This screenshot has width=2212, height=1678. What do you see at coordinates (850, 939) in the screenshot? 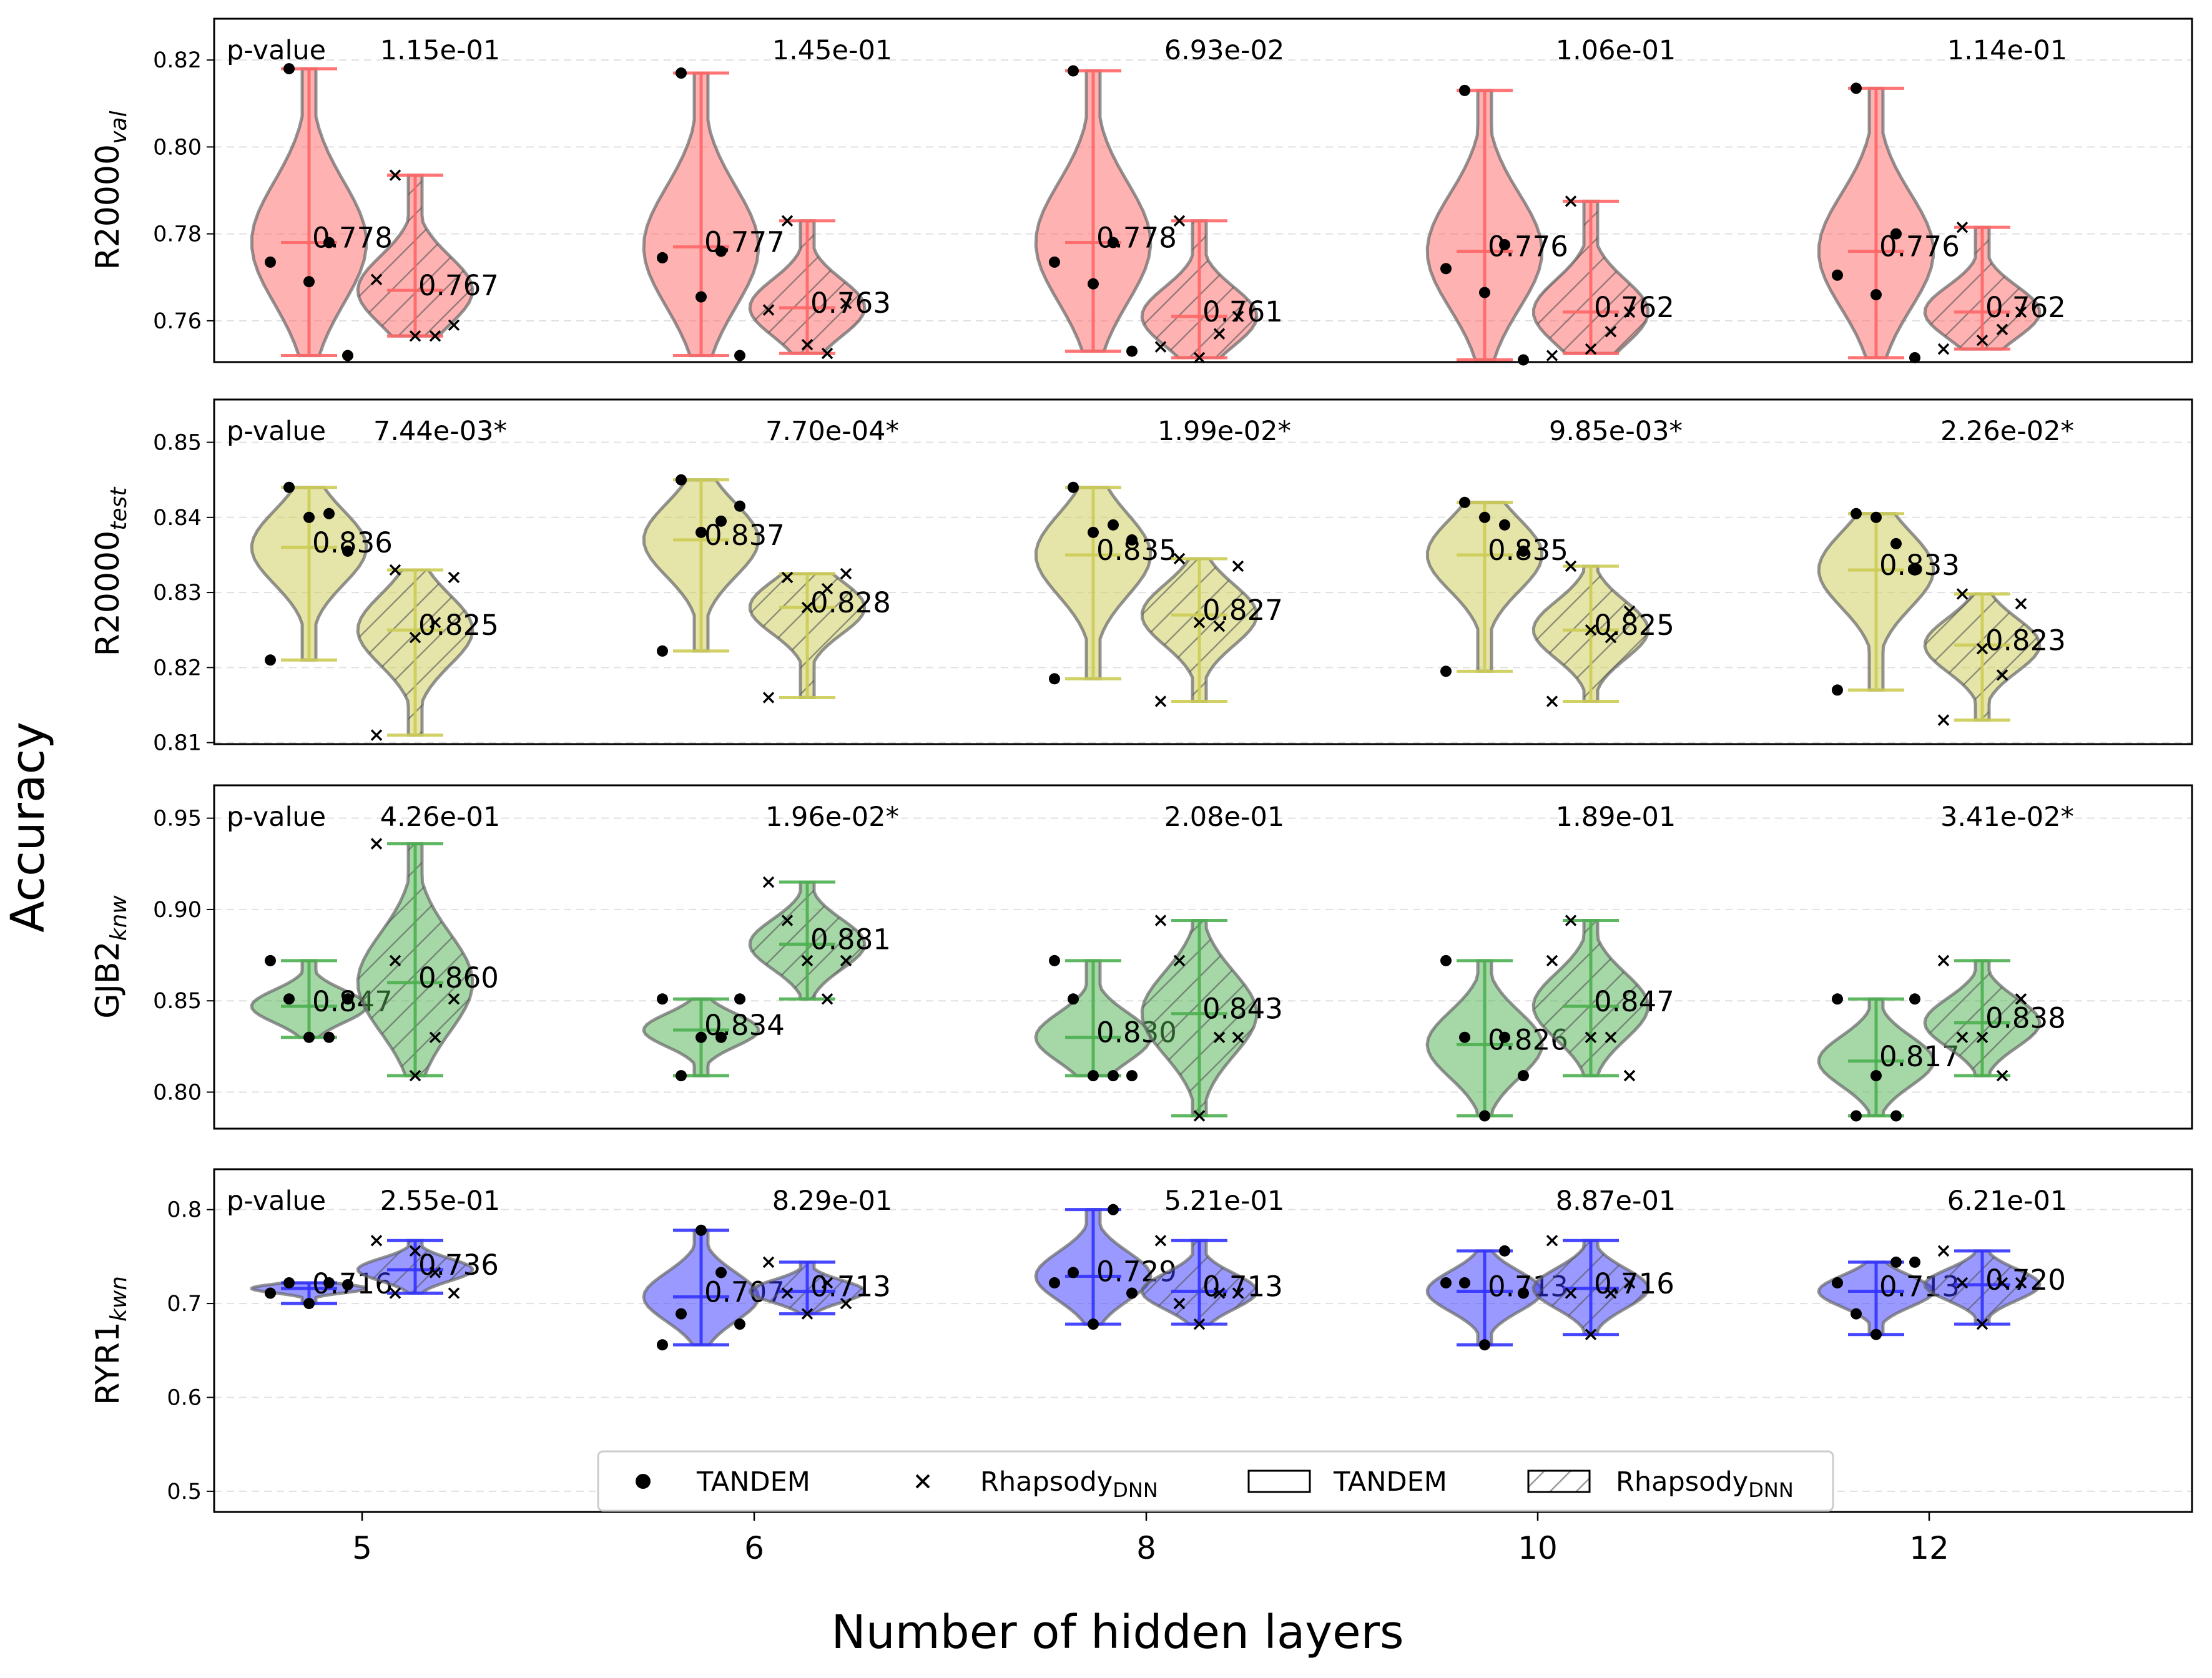
I see `rhapsody-mean-label: 0.881` at bounding box center [850, 939].